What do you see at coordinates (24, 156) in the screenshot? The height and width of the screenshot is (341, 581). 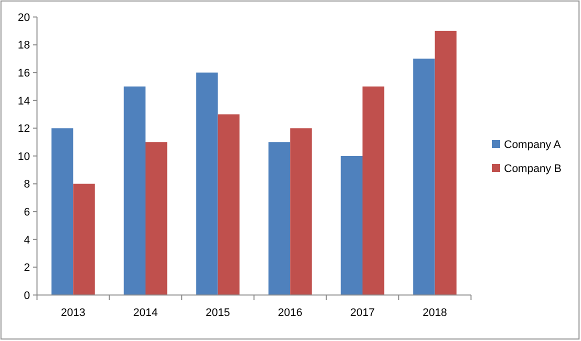 I see `y-tick-label: 10` at bounding box center [24, 156].